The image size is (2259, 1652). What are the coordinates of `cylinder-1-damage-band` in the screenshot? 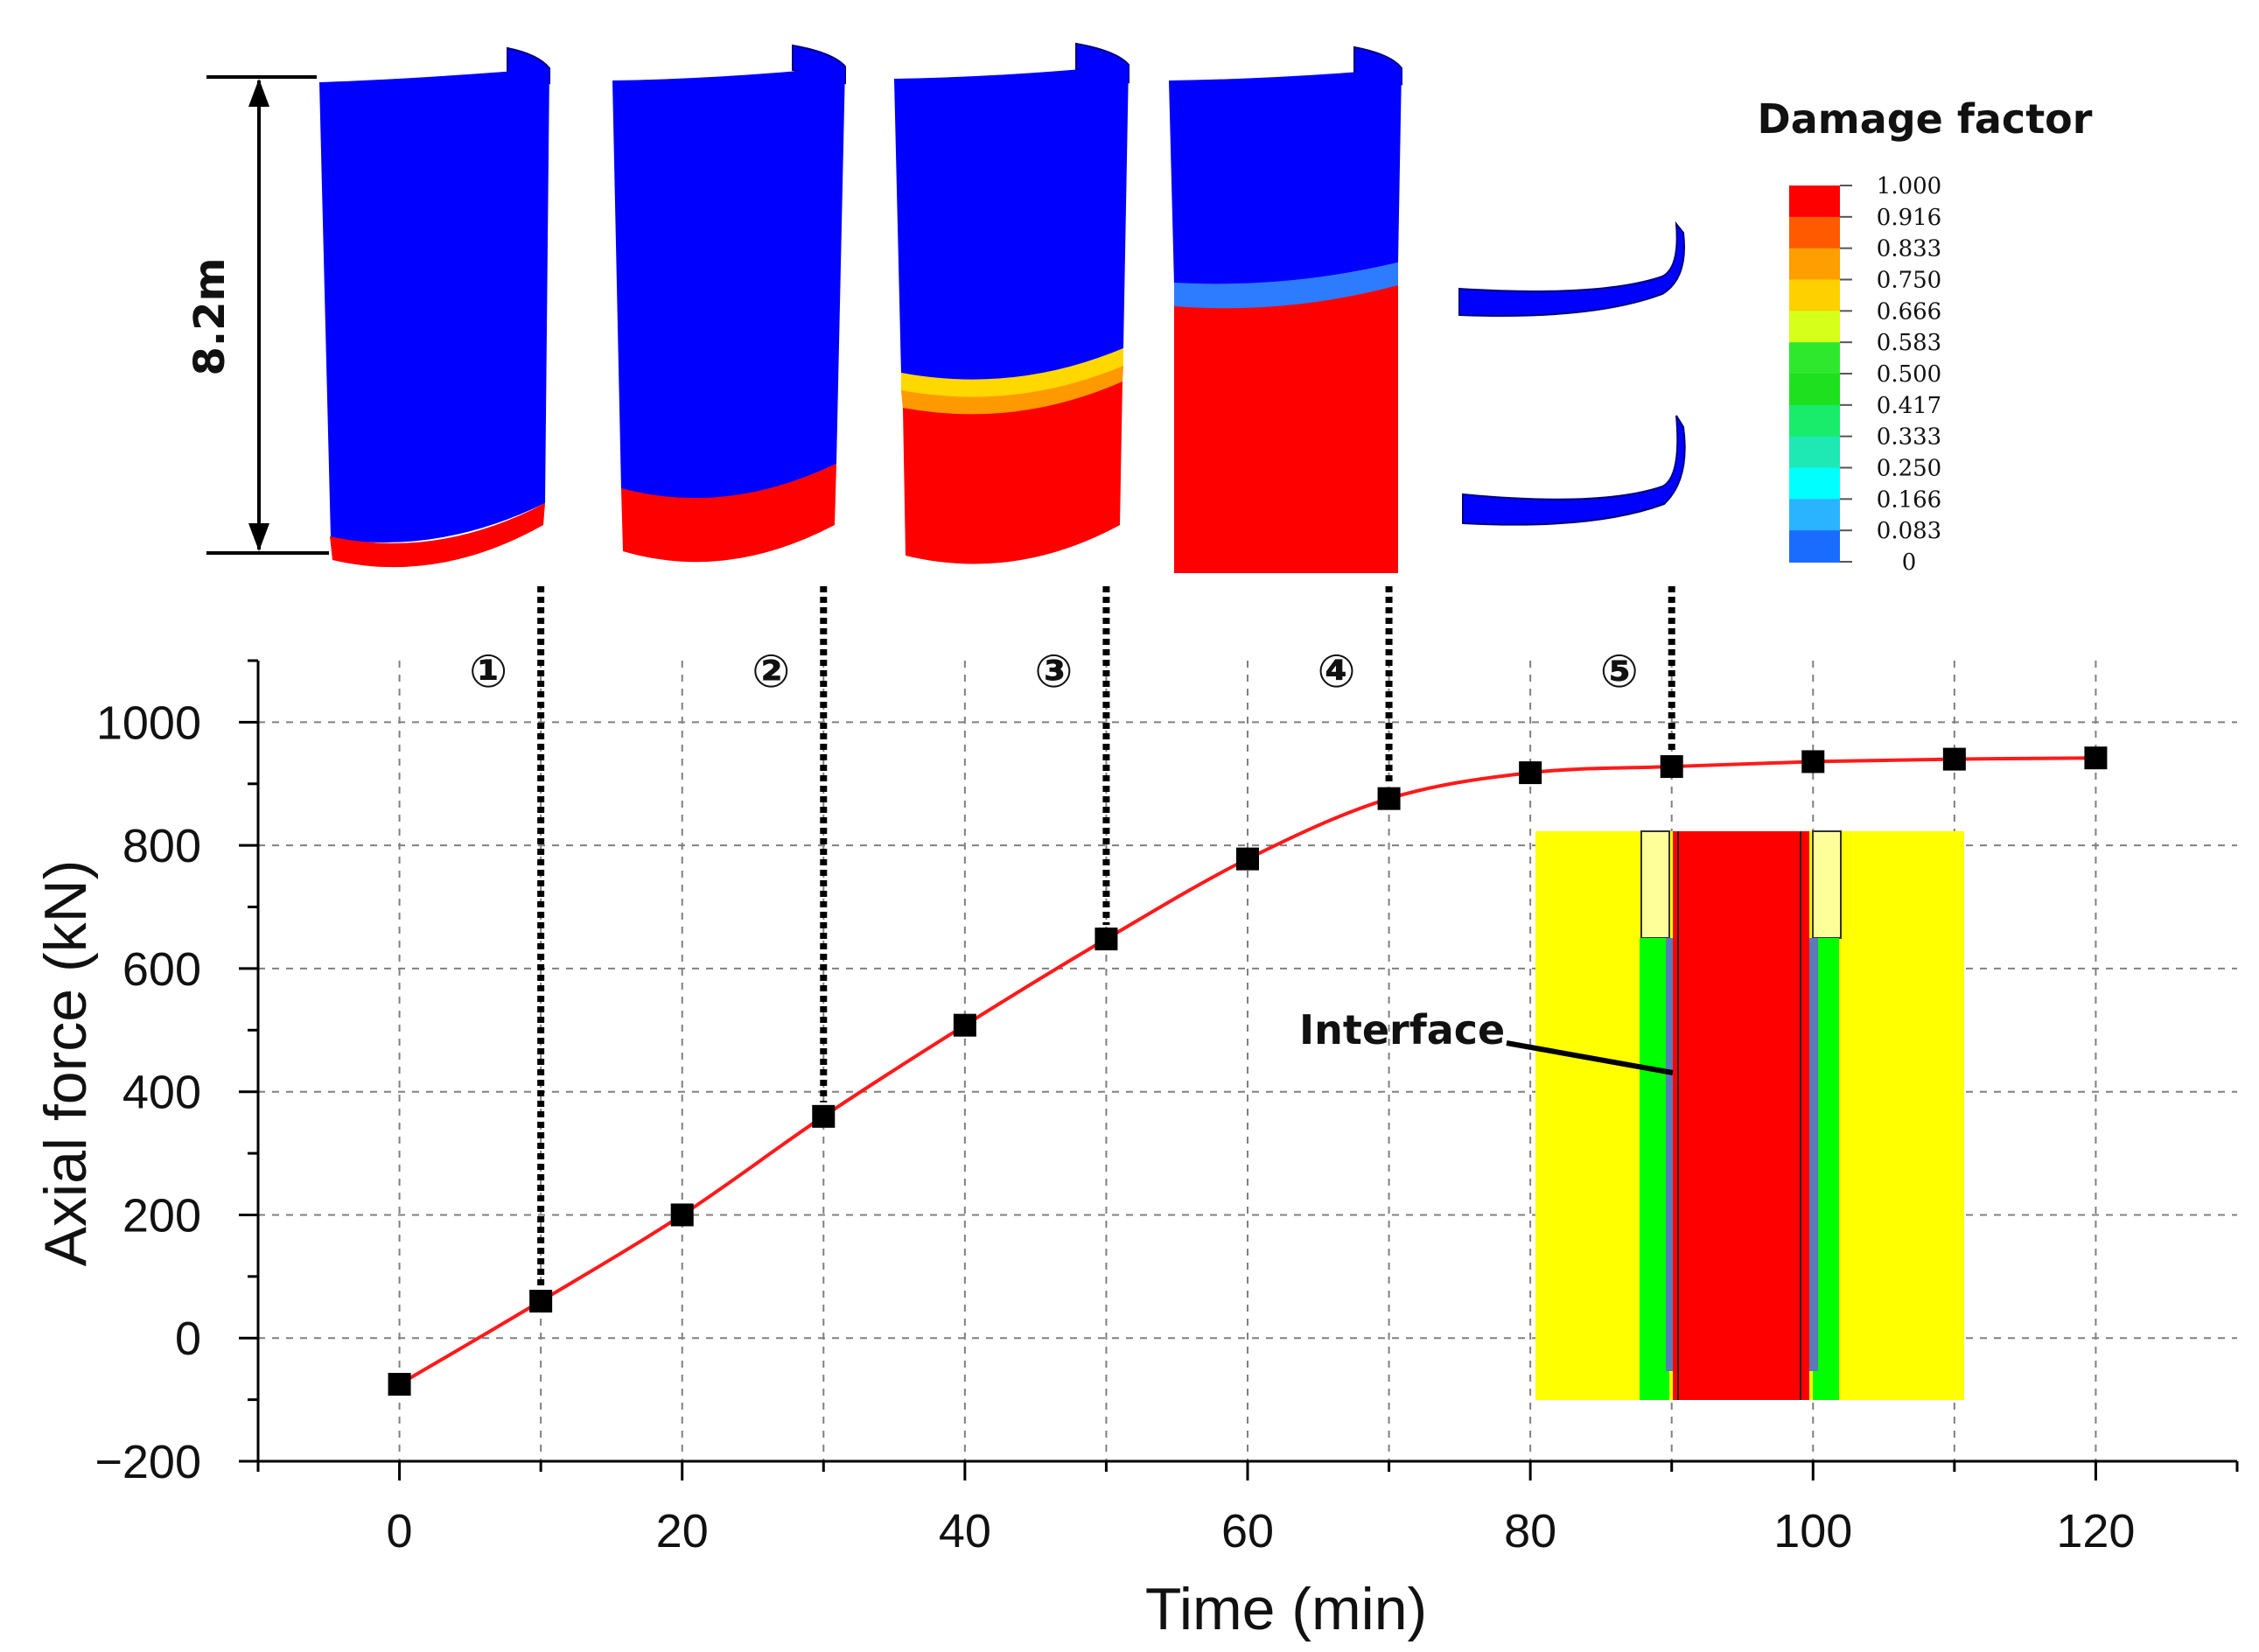 It's located at (437, 535).